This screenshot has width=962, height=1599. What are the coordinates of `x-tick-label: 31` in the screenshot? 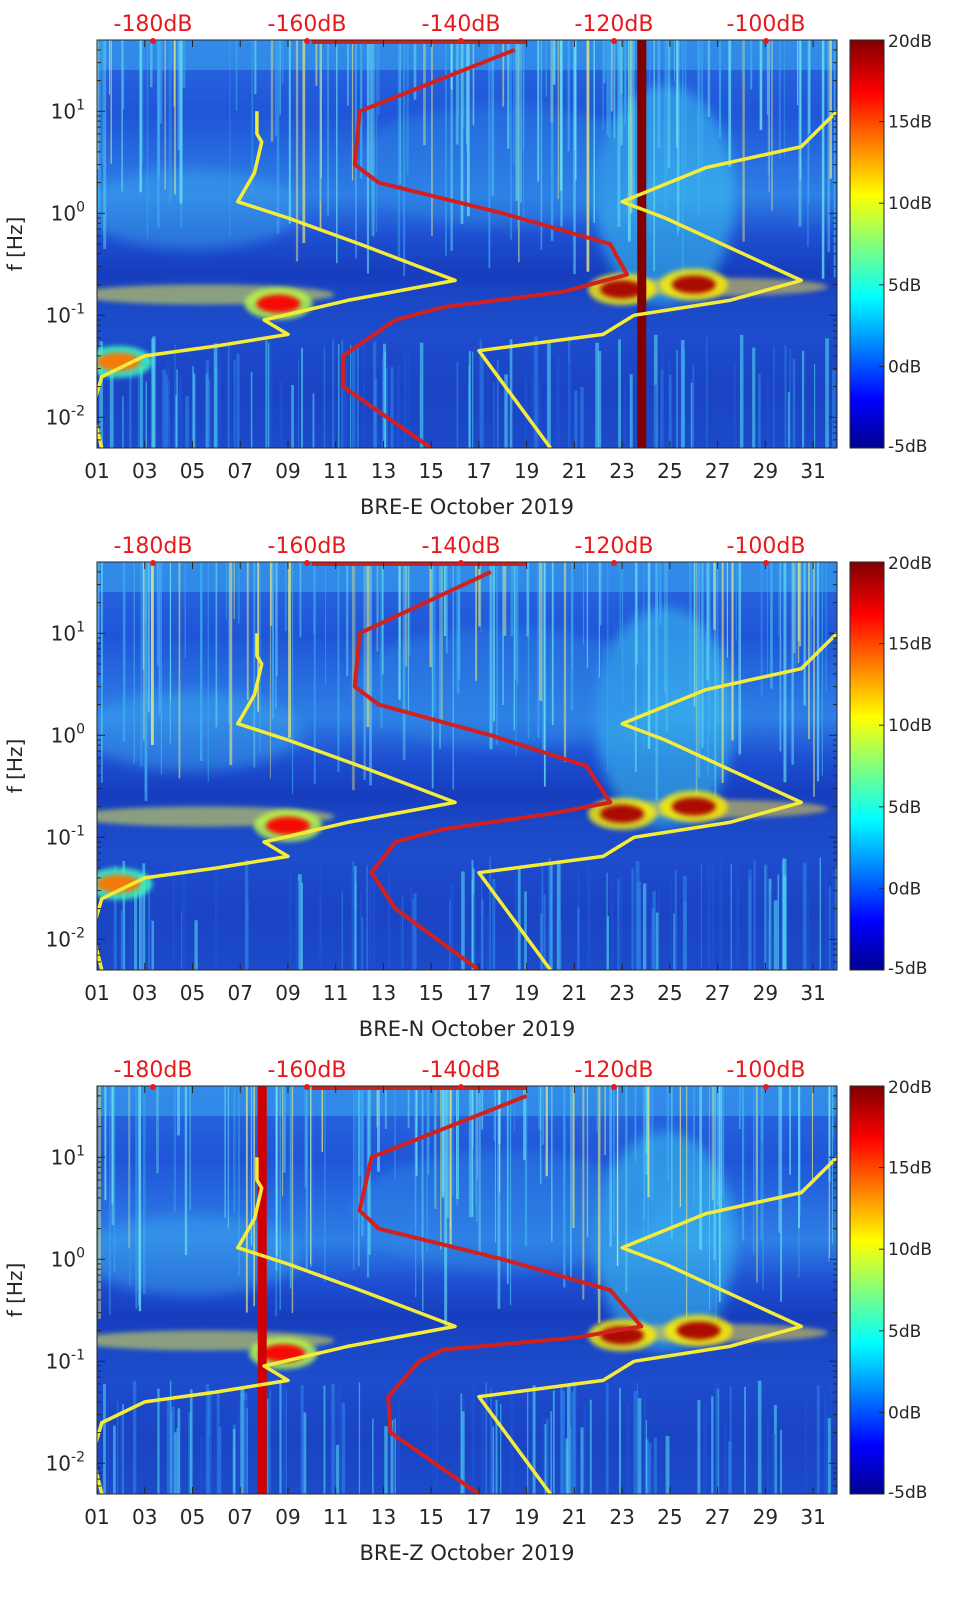 It's located at (812, 1517).